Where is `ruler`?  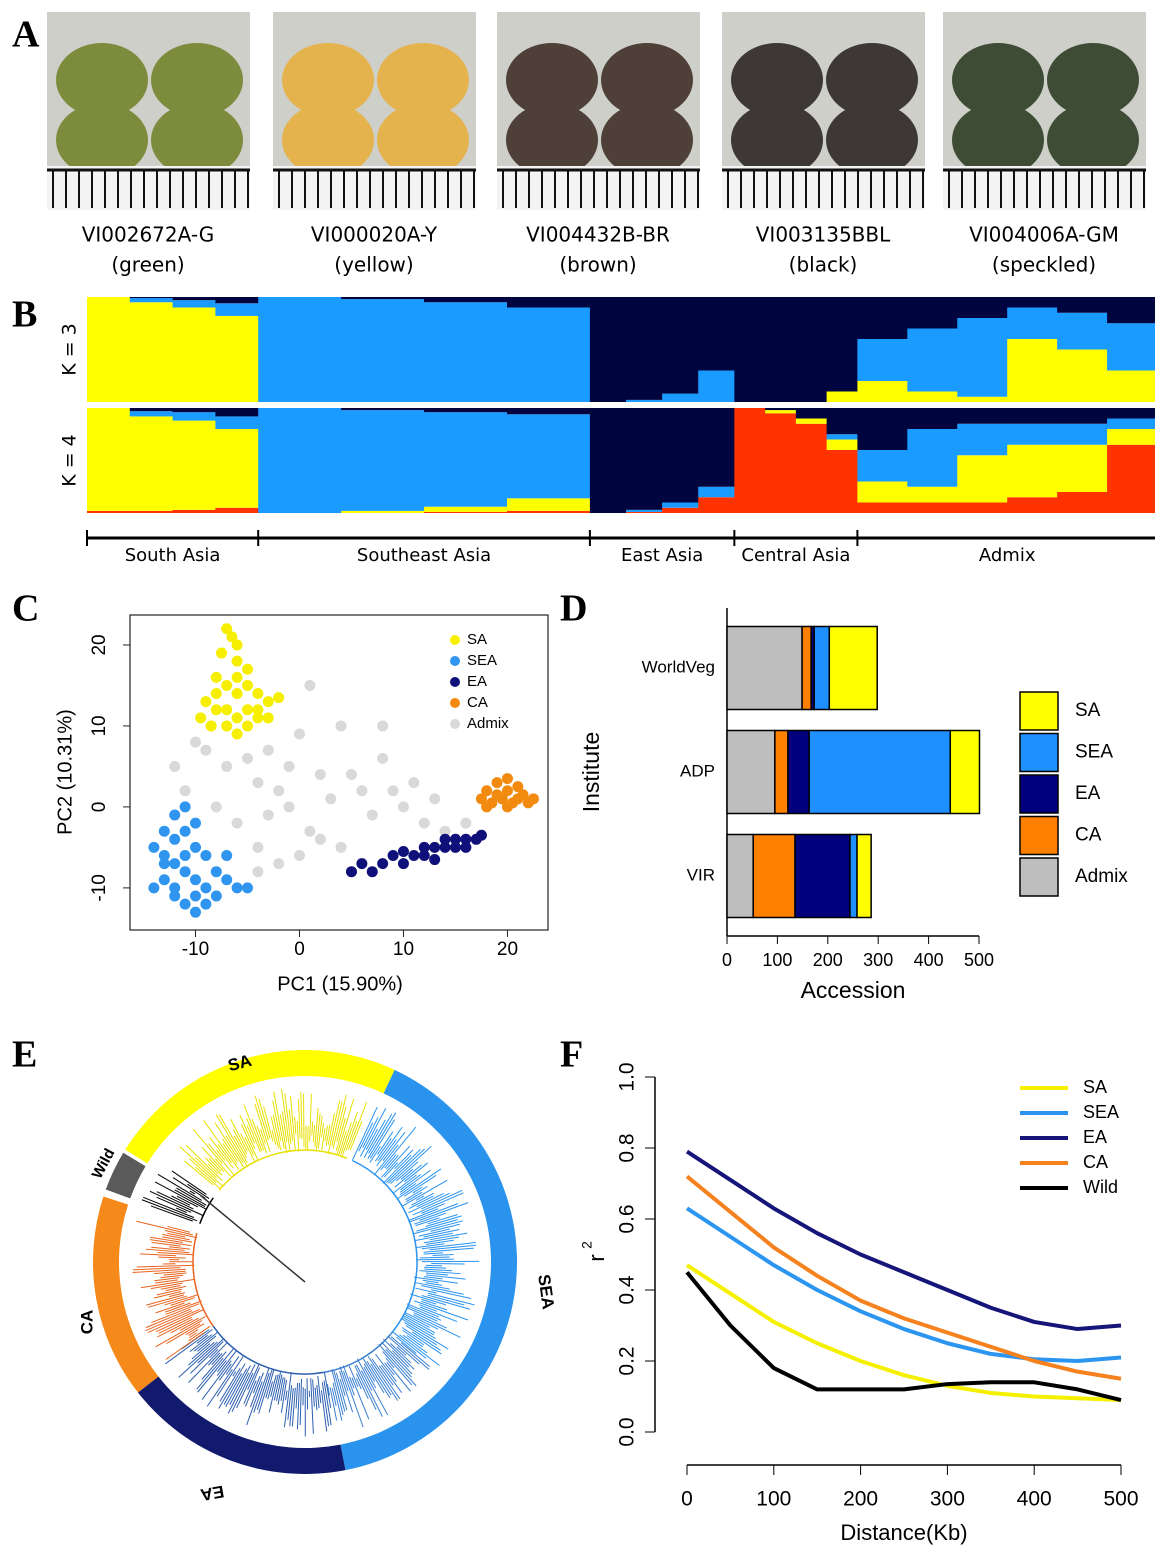 ruler is located at coordinates (148, 188).